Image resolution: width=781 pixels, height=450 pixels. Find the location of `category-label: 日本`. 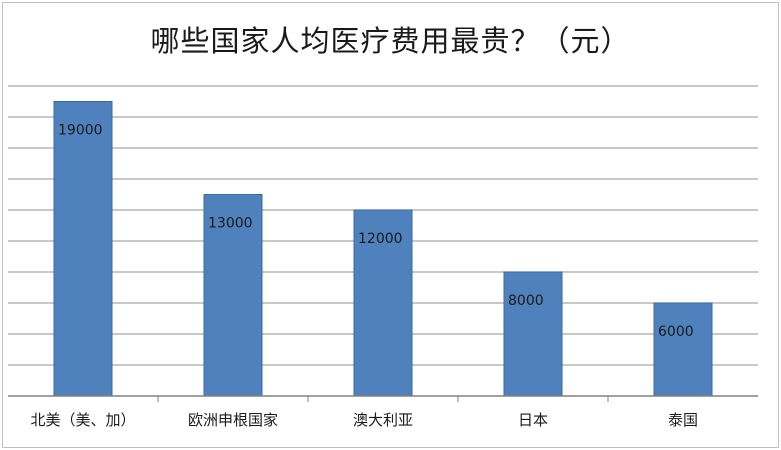

category-label: 日本 is located at coordinates (533, 420).